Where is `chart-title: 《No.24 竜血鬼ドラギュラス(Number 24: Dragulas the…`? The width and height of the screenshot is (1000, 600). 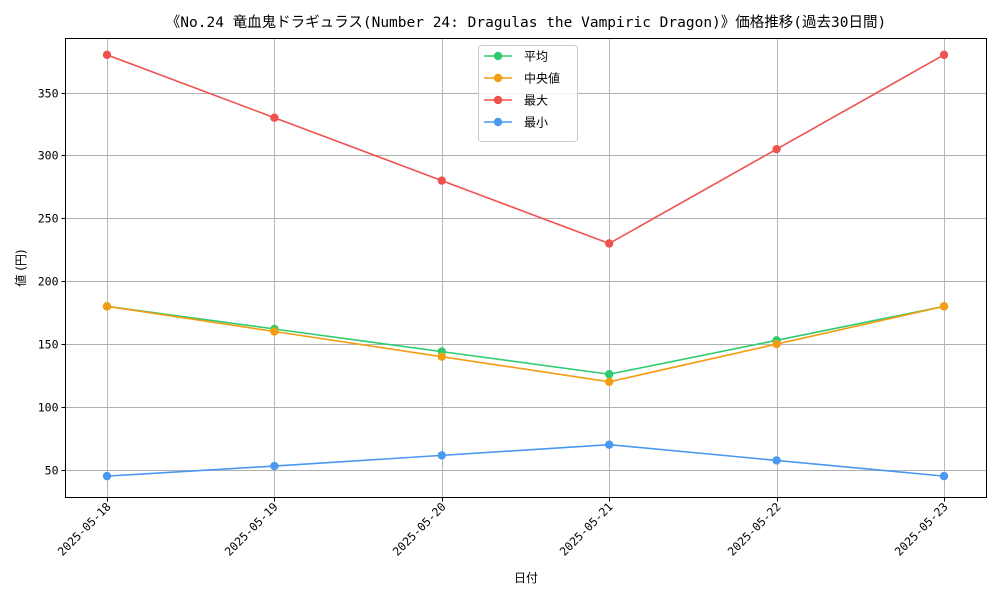
chart-title: 《No.24 竜血鬼ドラギュラス(Number 24: Dragulas the… is located at coordinates (526, 22).